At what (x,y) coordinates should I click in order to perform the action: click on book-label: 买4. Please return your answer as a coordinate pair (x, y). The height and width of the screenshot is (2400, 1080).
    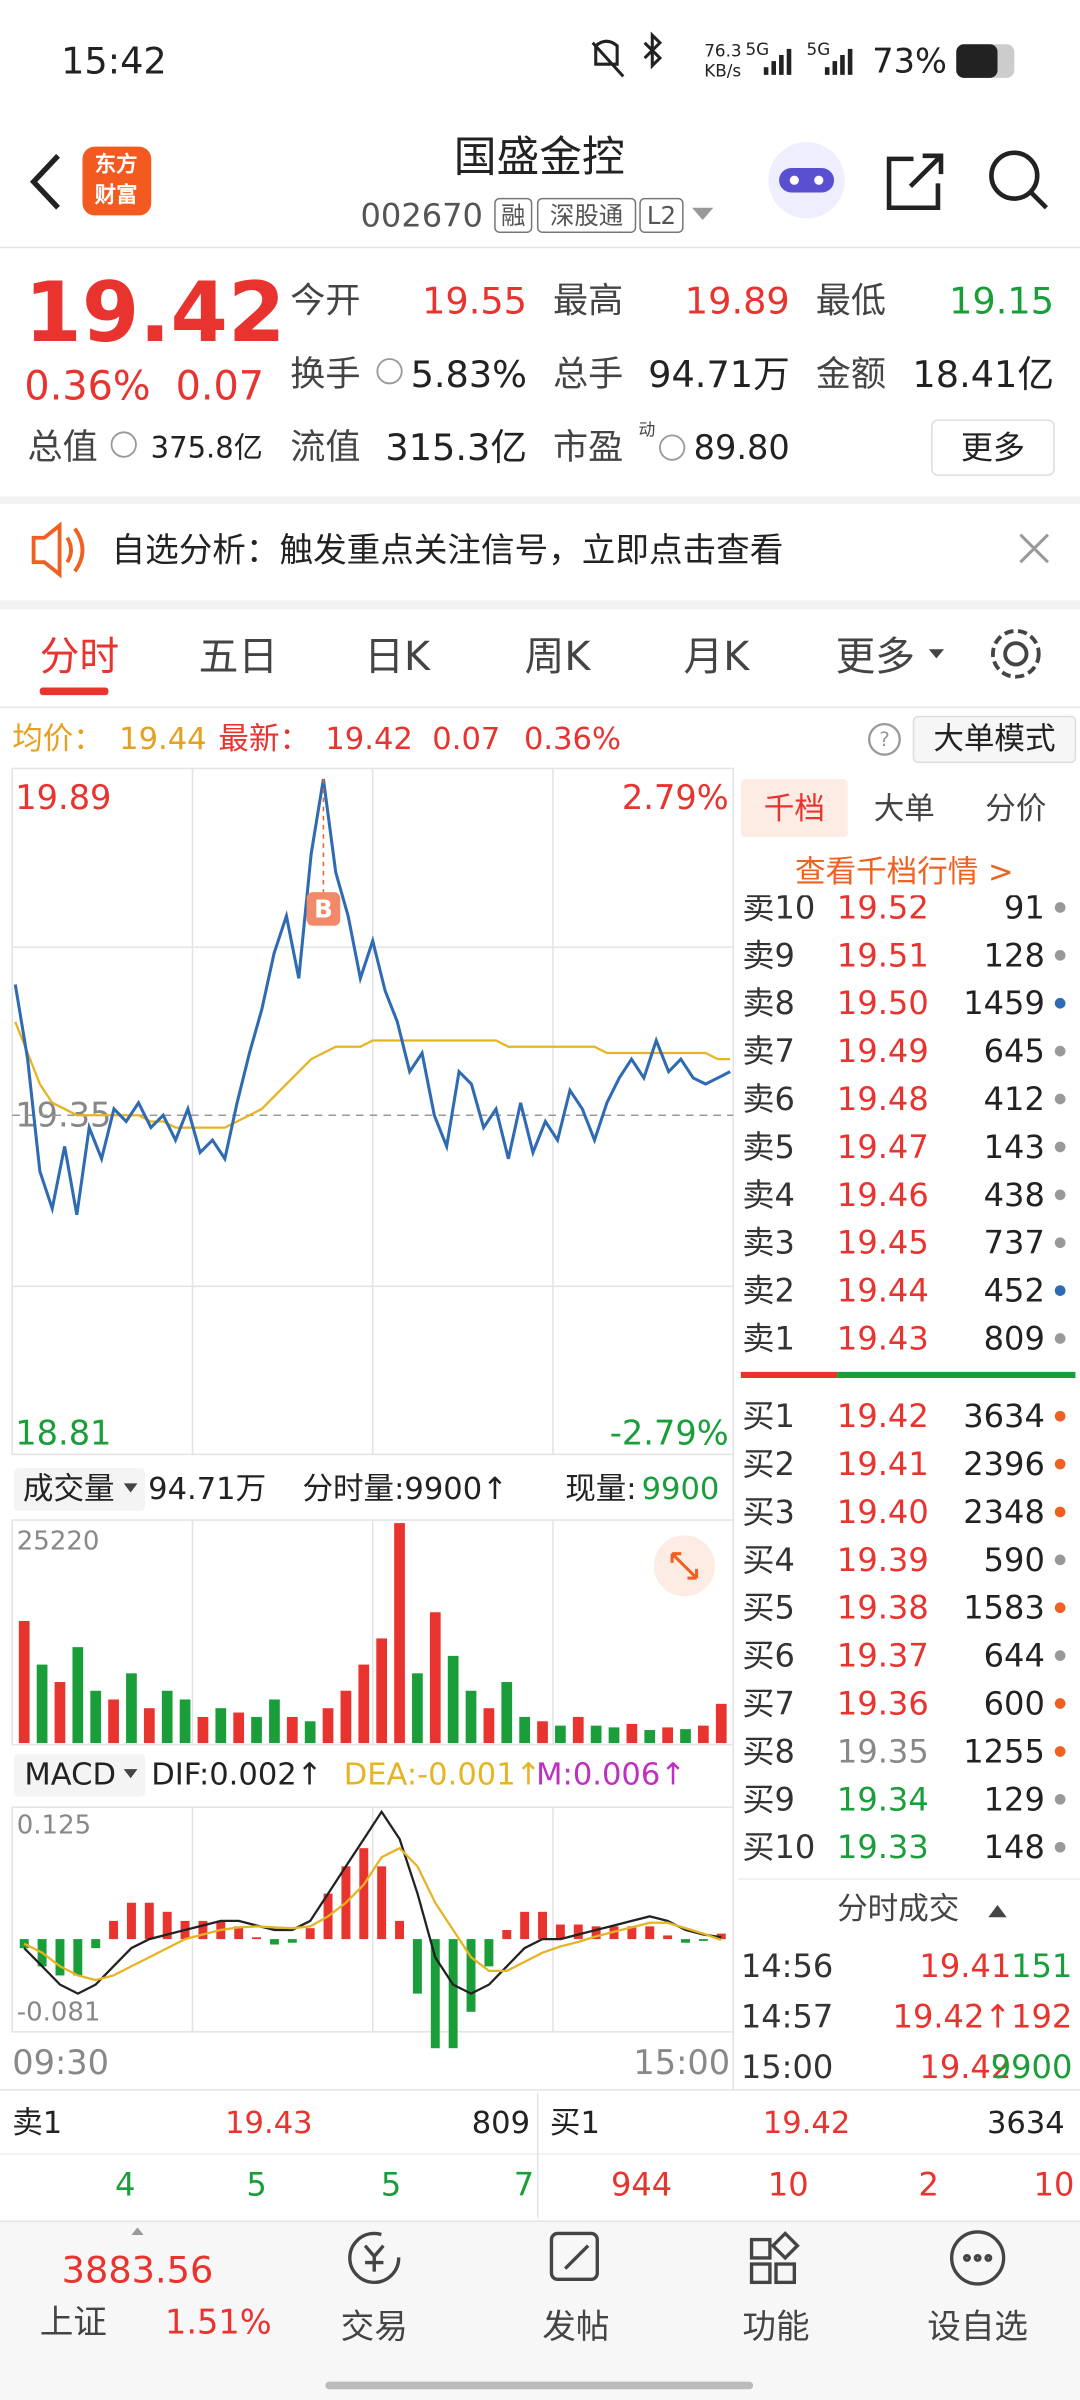
    Looking at the image, I should click on (768, 1560).